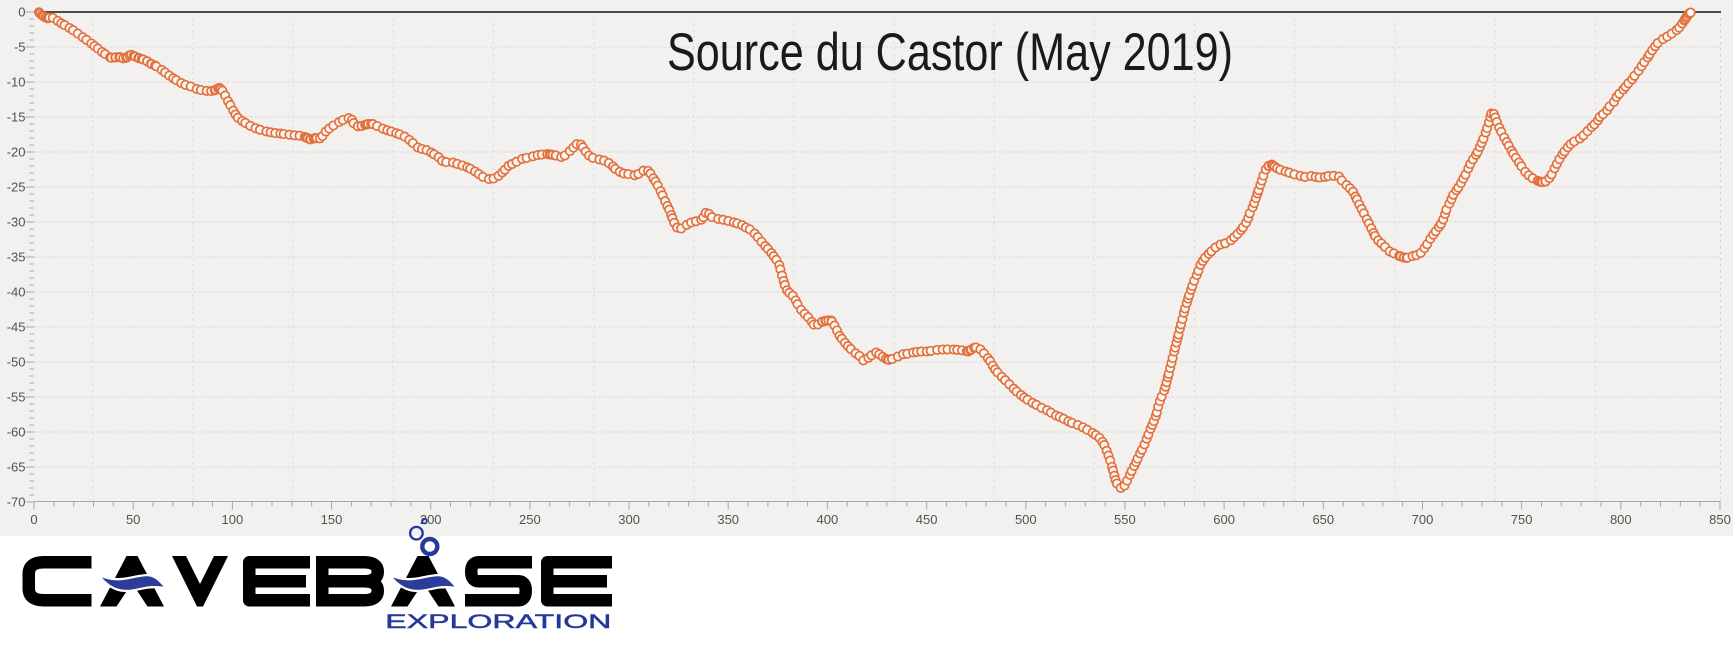 This screenshot has height=646, width=1733. I want to click on svg-text: -50, so click(16, 362).